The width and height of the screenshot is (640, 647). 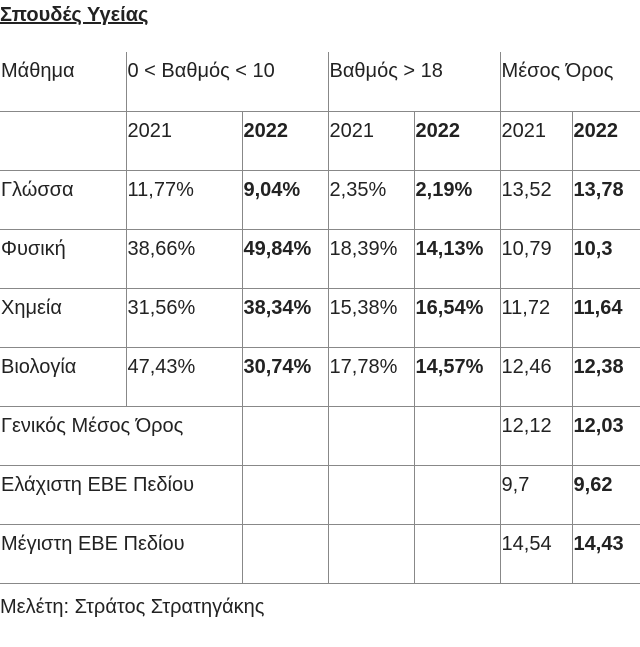 What do you see at coordinates (457, 317) in the screenshot?
I see `value-cell: 16,54%` at bounding box center [457, 317].